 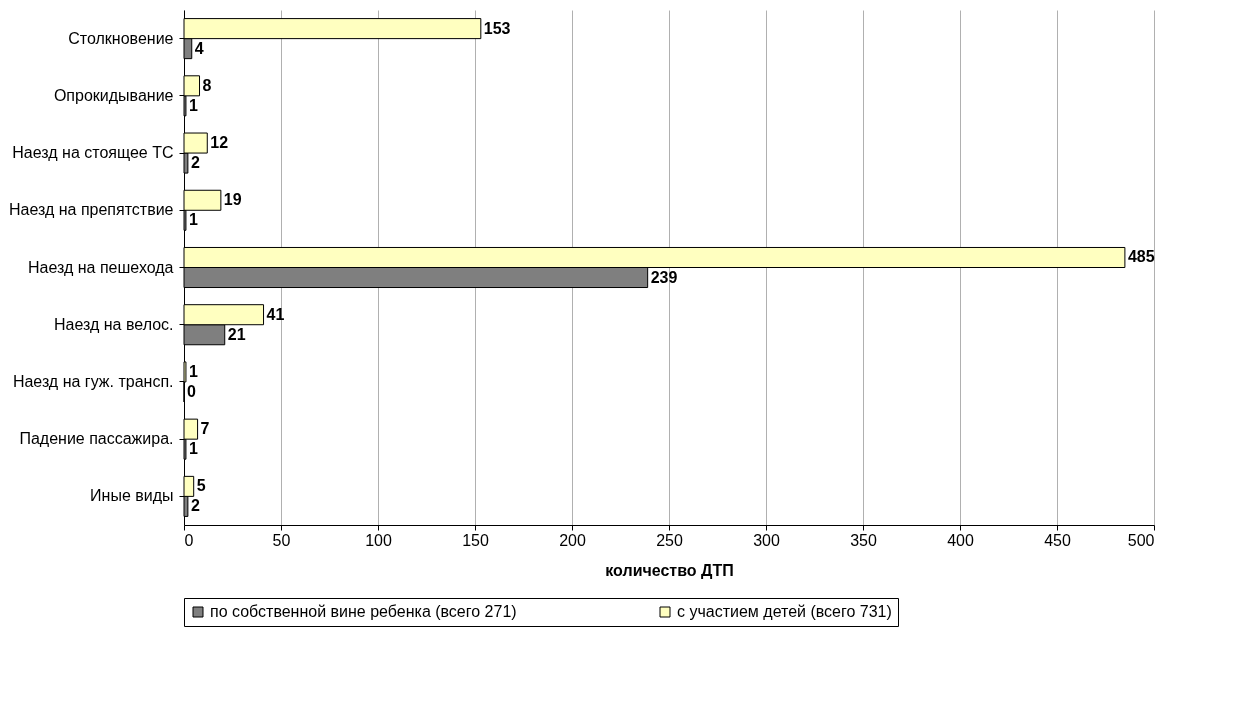 What do you see at coordinates (93, 153) in the screenshot?
I see `y-tick-label: Наезд на стоящее ТС` at bounding box center [93, 153].